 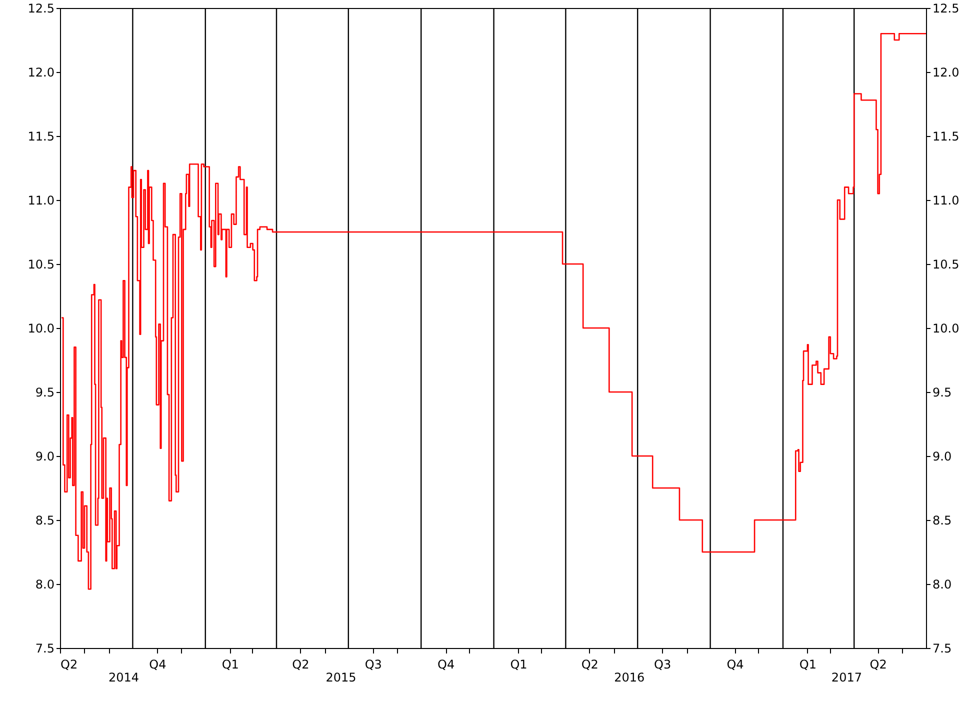 I want to click on y-tick-label: 7.5, so click(x=44, y=649).